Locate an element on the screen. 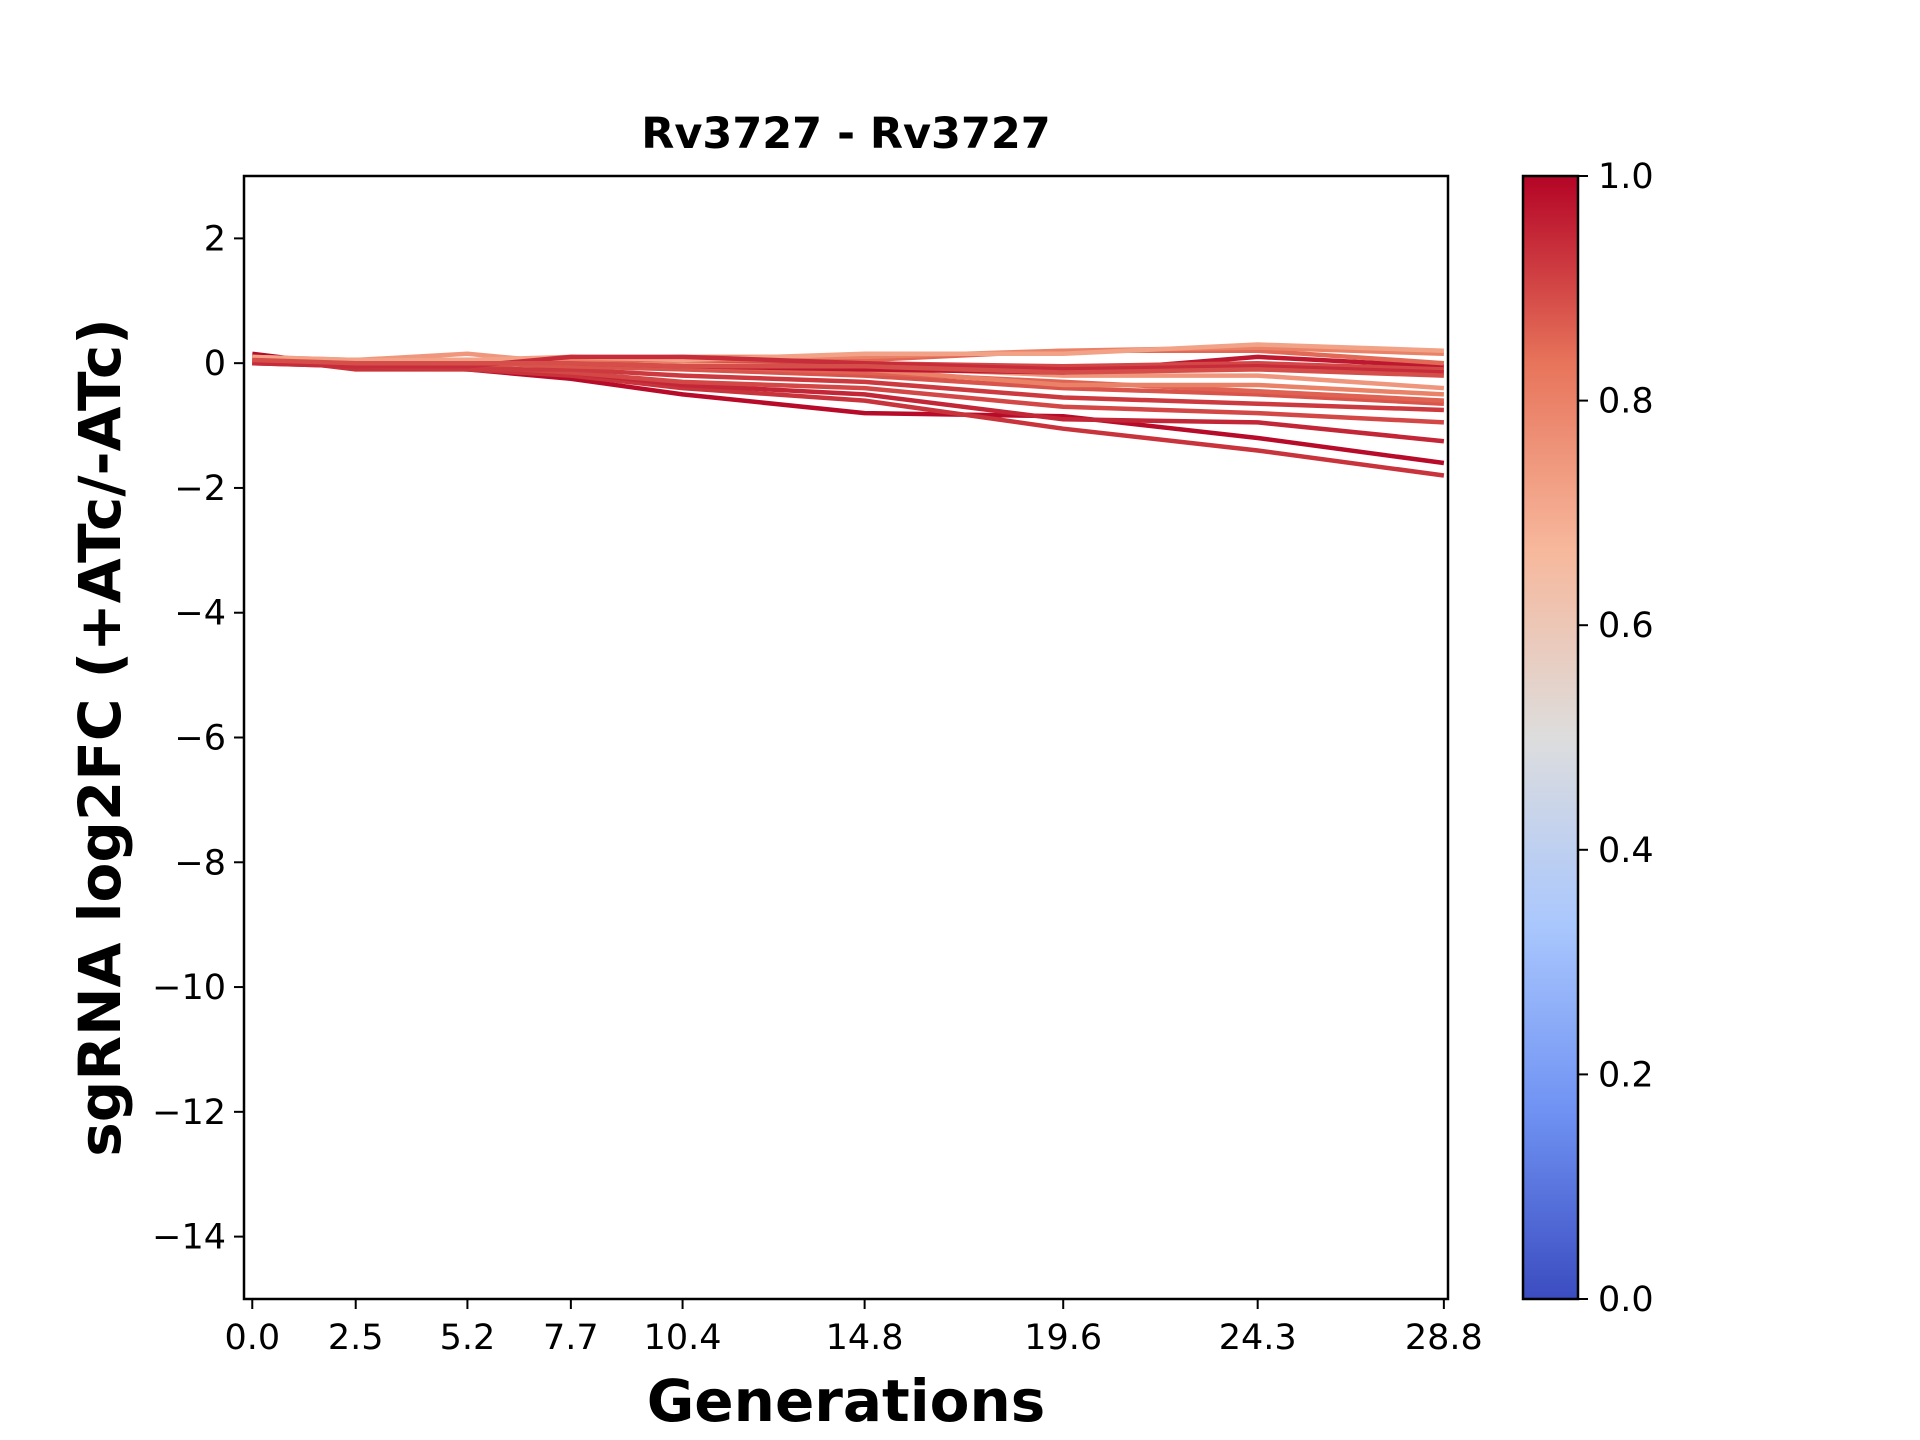 Image resolution: width=1920 pixels, height=1440 pixels. x-tick-label: 14.8 is located at coordinates (865, 1338).